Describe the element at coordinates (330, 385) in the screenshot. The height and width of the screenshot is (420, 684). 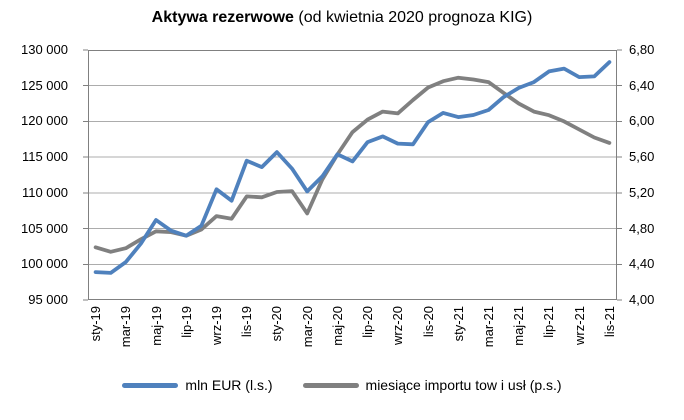
I see `legend-line-swatch-gray-icon` at that location.